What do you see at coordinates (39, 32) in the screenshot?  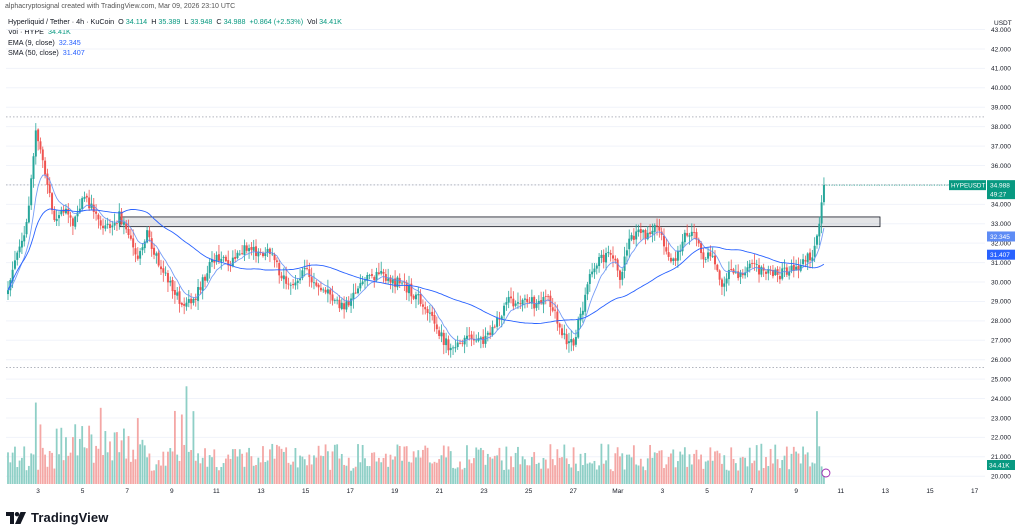 I see `legend-volume-row: Vol · HYPE 34.41K` at bounding box center [39, 32].